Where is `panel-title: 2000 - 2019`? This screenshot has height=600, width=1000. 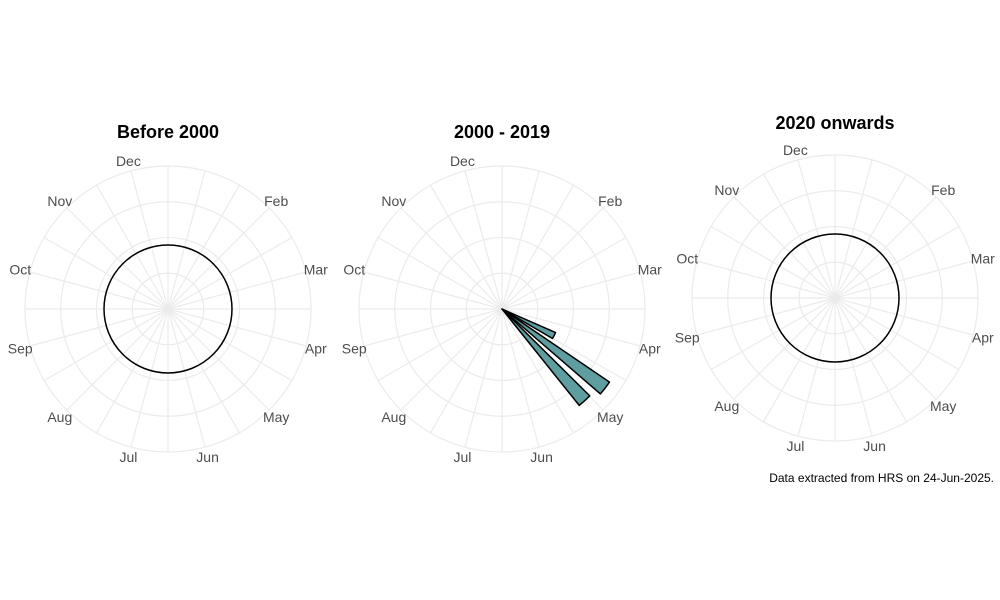 panel-title: 2000 - 2019 is located at coordinates (502, 132).